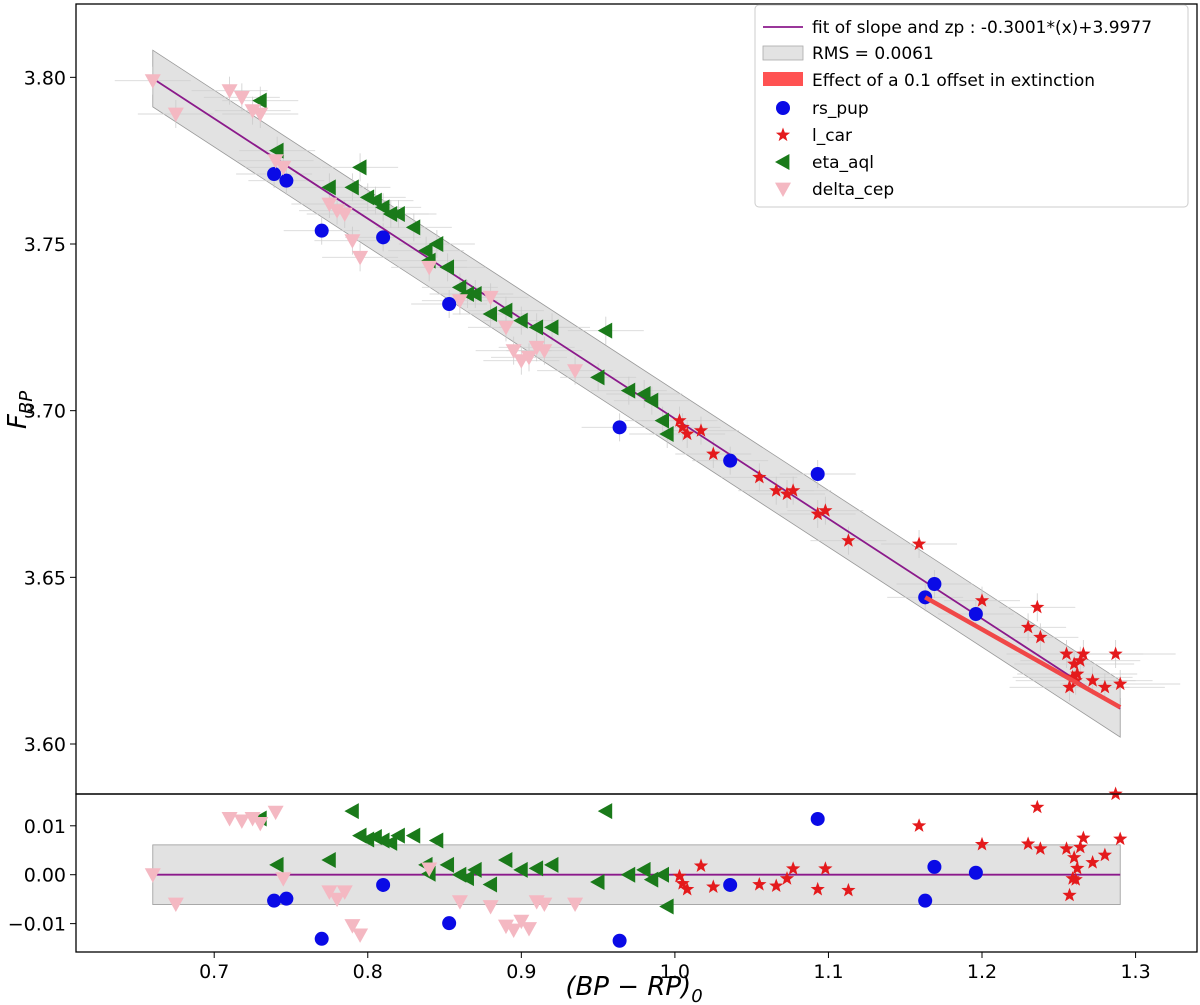 This screenshot has height=1005, width=1200. I want to click on main-y-ticks: 3.60 3.65 3.70 3.75 3.80, so click(50, 411).